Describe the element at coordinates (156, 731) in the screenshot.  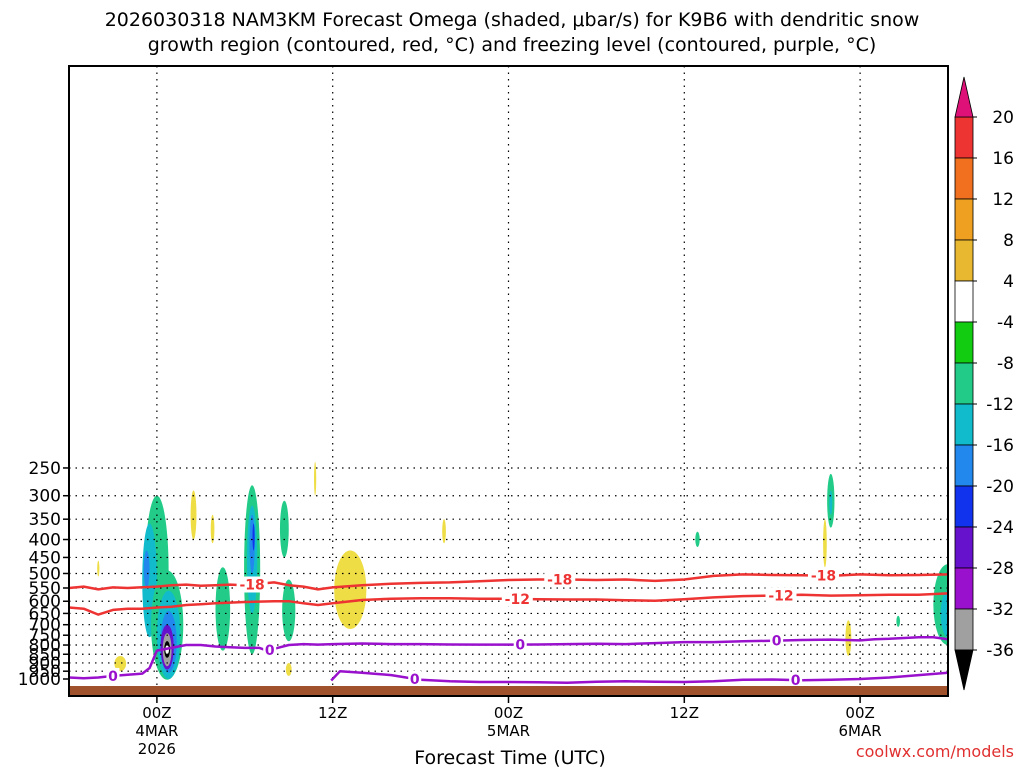
I see `x-tick-date: 4MAR` at that location.